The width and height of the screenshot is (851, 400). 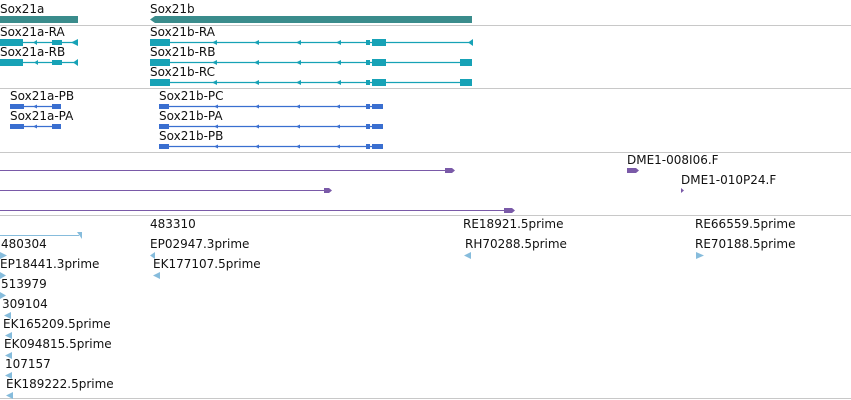 I want to click on pp-sox21a-pa-glyph, so click(x=35, y=126).